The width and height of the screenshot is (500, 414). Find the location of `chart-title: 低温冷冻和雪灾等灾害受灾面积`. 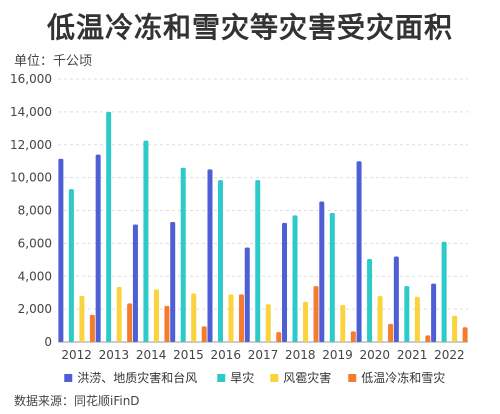

chart-title: 低温冷冻和雪灾等灾害受灾面积 is located at coordinates (249, 27).